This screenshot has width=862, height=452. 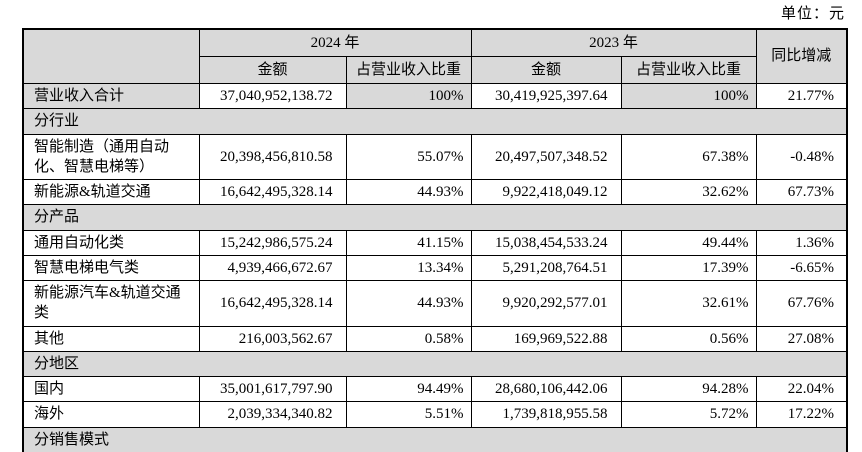 I want to click on cell-yoy: 17.22%, so click(x=801, y=414).